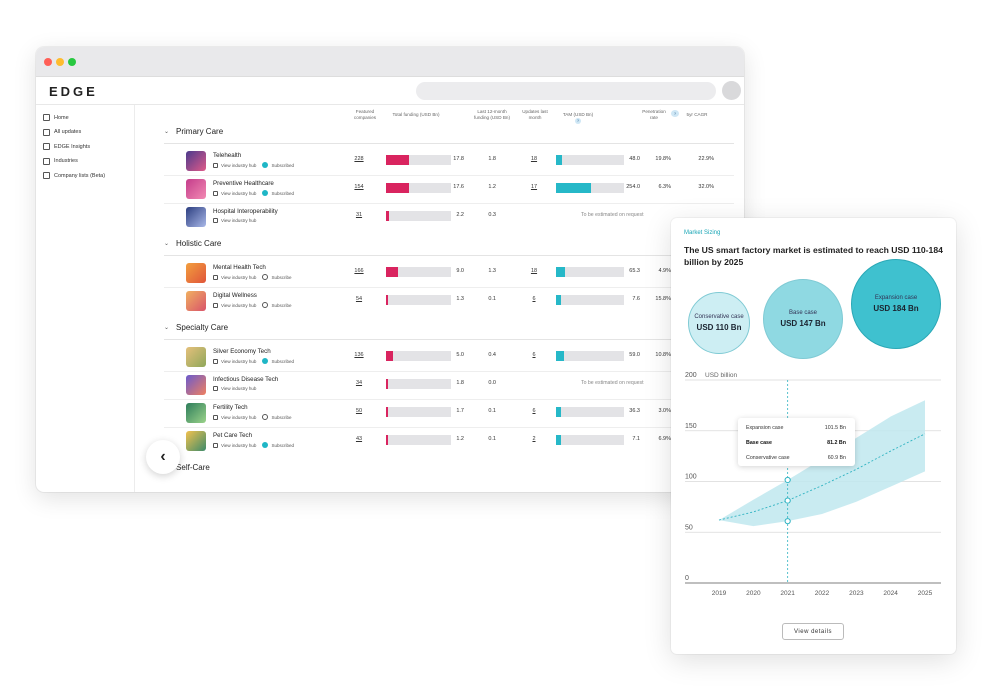  I want to click on tam-bar-fill, so click(560, 272).